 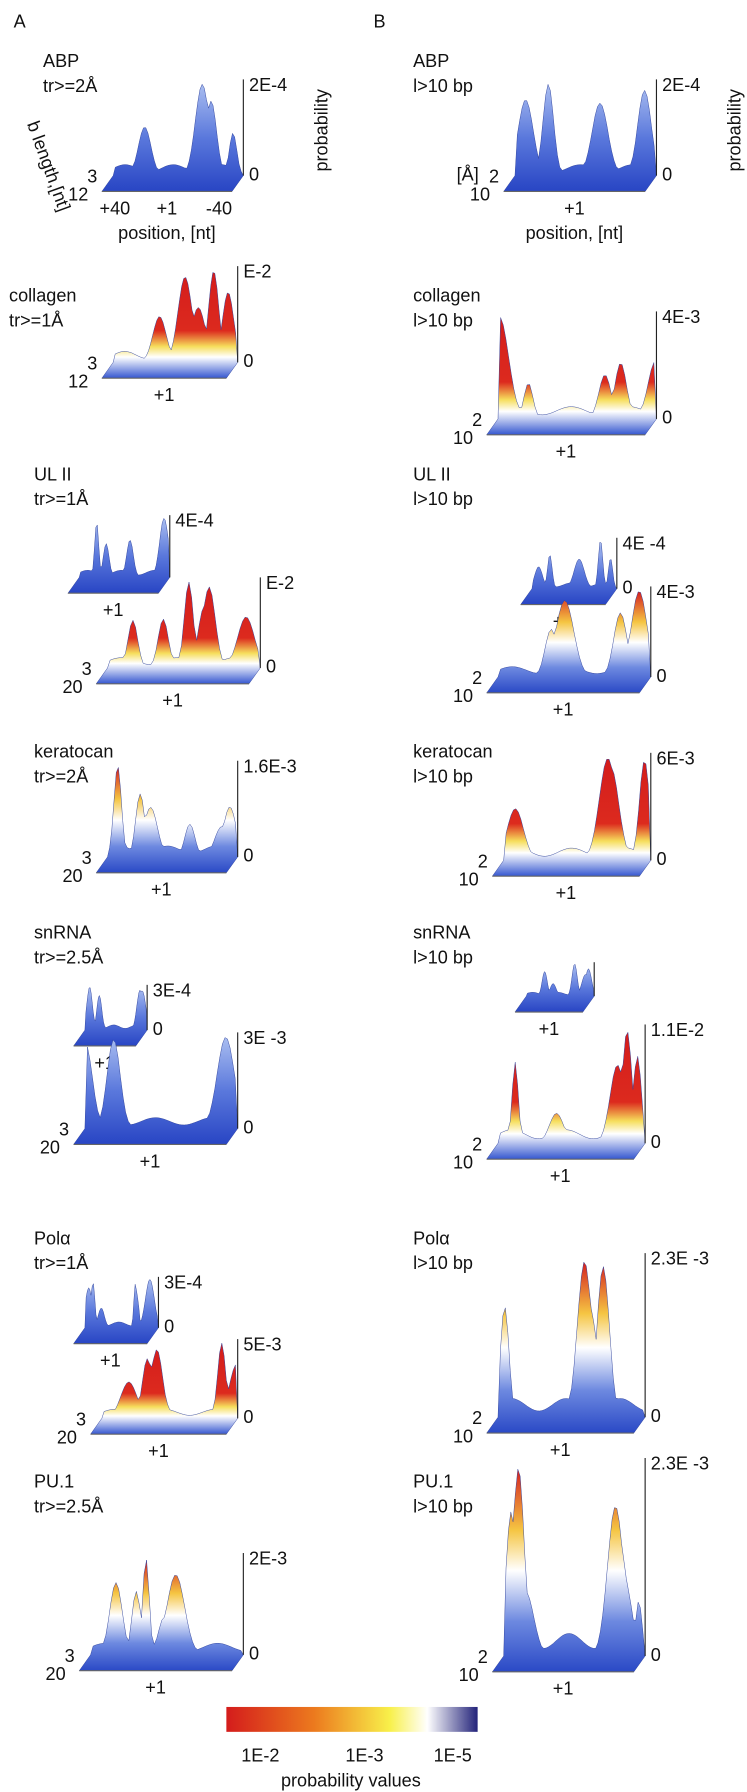 I want to click on panel-label: A, so click(x=20, y=22).